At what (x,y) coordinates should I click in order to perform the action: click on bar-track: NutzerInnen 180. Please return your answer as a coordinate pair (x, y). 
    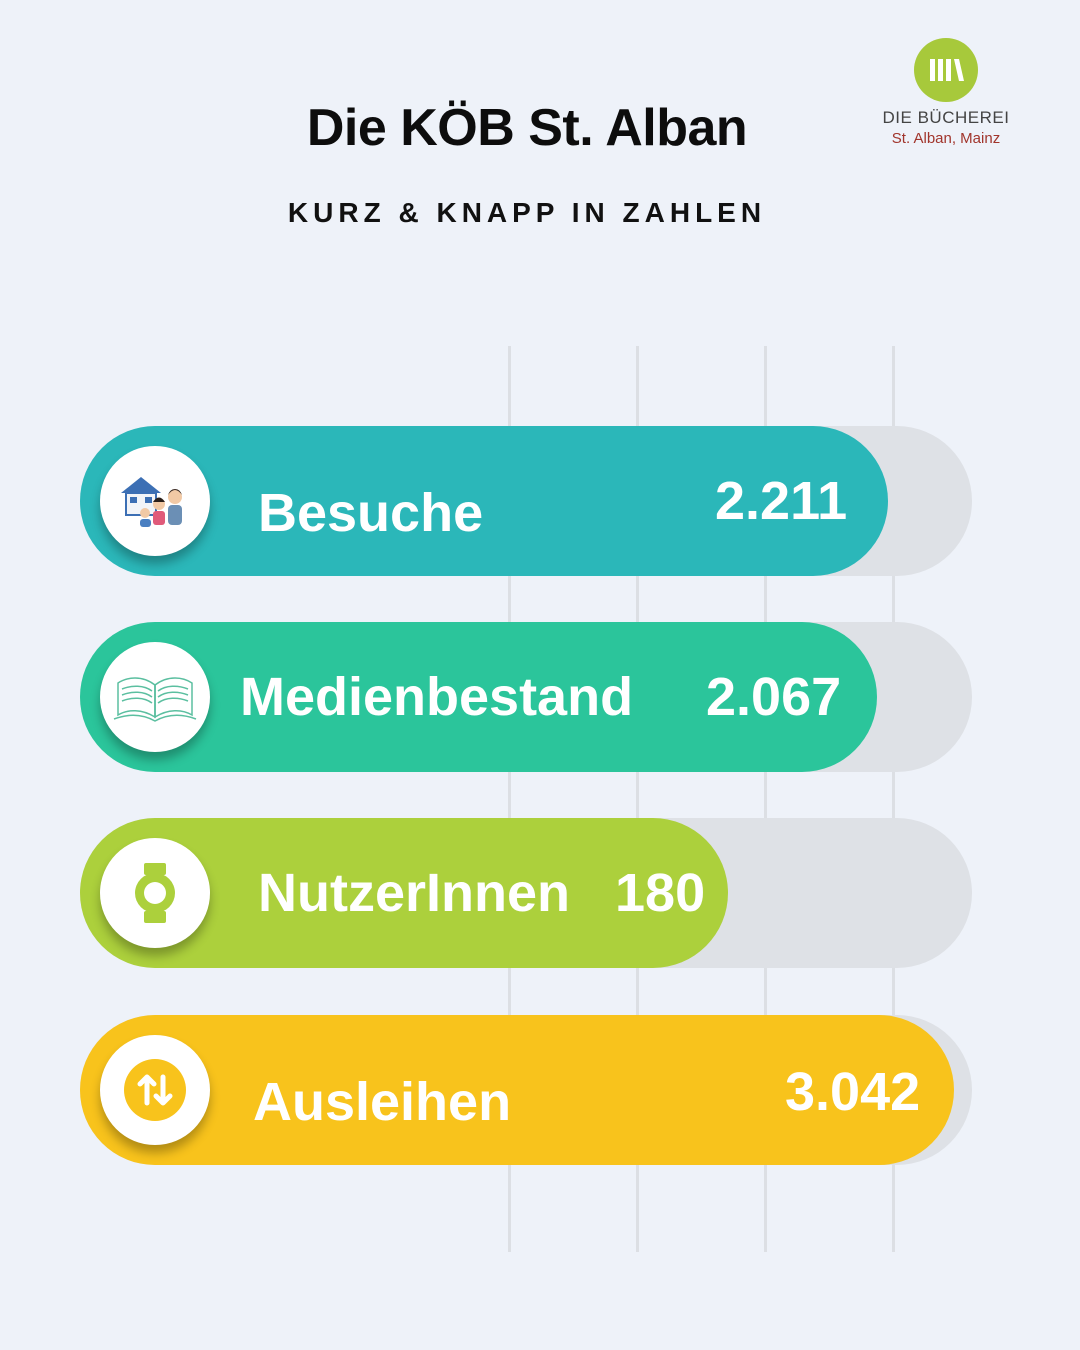
    Looking at the image, I should click on (526, 893).